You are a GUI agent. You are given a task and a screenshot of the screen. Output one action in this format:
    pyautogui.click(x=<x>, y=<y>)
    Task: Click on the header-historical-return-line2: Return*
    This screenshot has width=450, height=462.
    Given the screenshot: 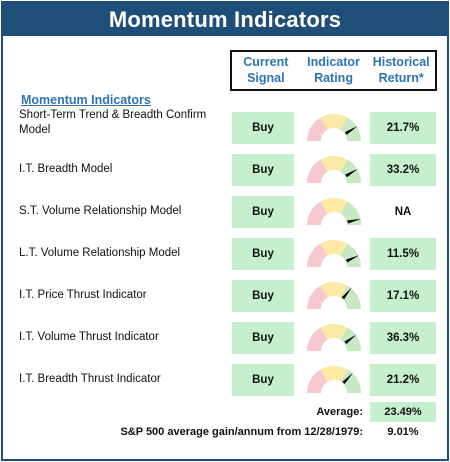 What is the action you would take?
    pyautogui.click(x=401, y=78)
    